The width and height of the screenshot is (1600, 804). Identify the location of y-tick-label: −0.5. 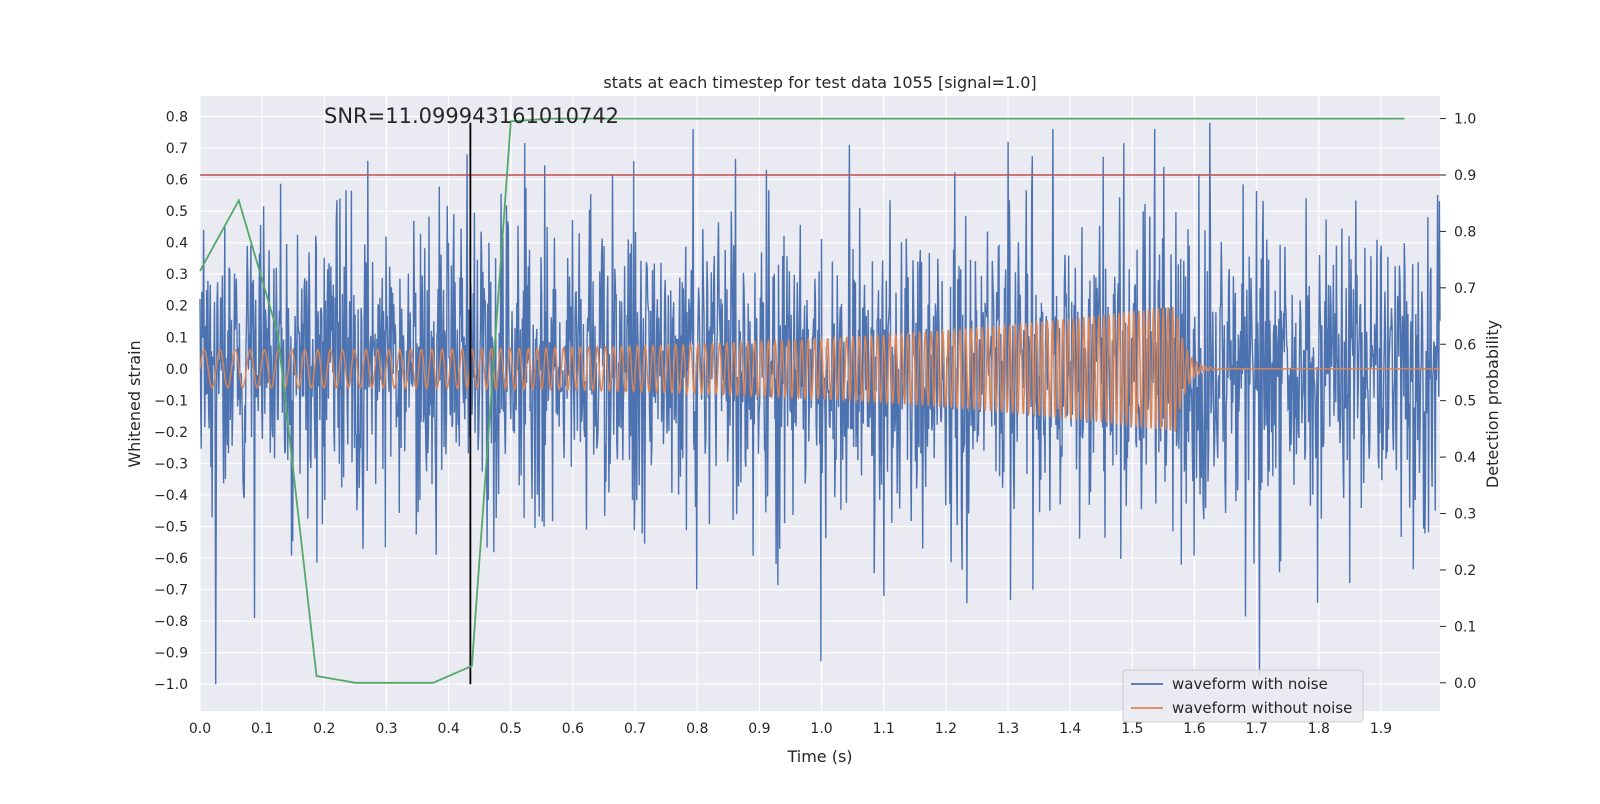
(171, 528).